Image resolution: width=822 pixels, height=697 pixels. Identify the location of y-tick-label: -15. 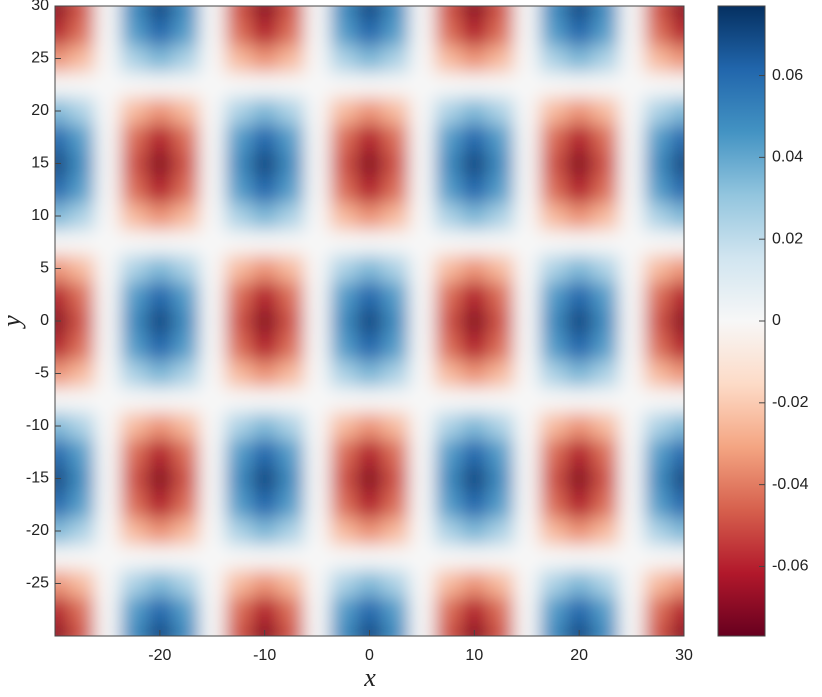
(37, 478).